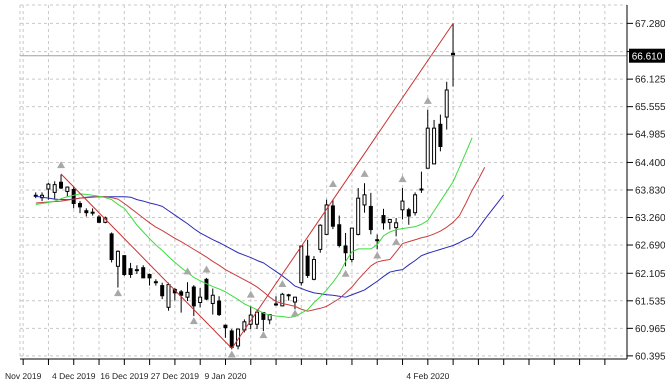  Describe the element at coordinates (650, 163) in the screenshot. I see `y-tick-label: 64.400` at that location.